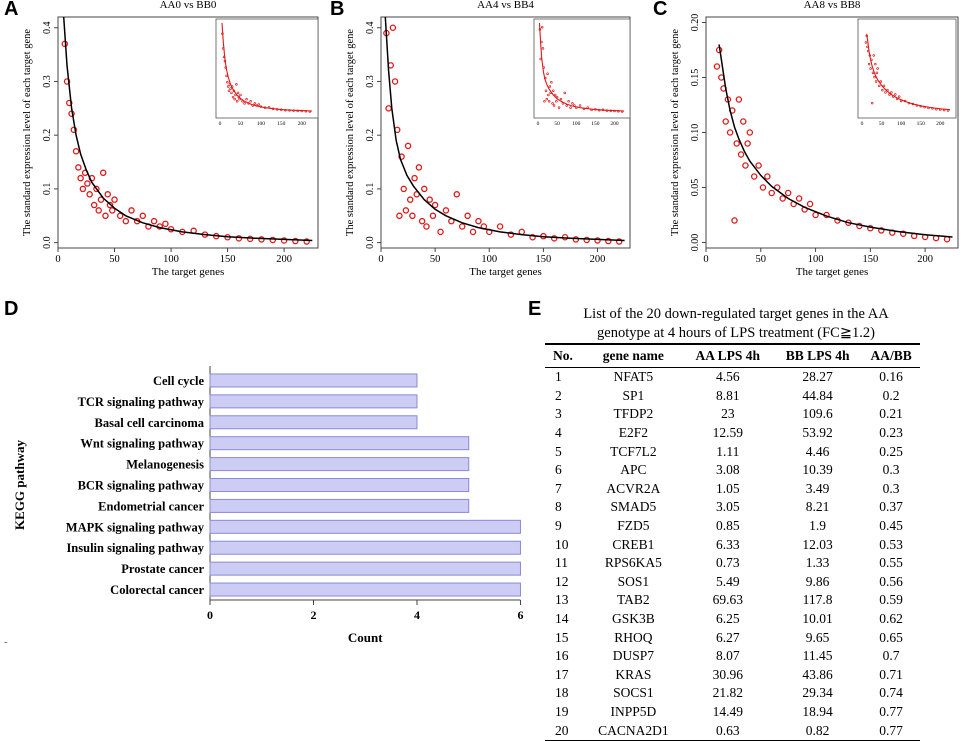 The image size is (965, 741). Describe the element at coordinates (832, 272) in the screenshot. I see `x-axis-label-c: The target genes` at that location.